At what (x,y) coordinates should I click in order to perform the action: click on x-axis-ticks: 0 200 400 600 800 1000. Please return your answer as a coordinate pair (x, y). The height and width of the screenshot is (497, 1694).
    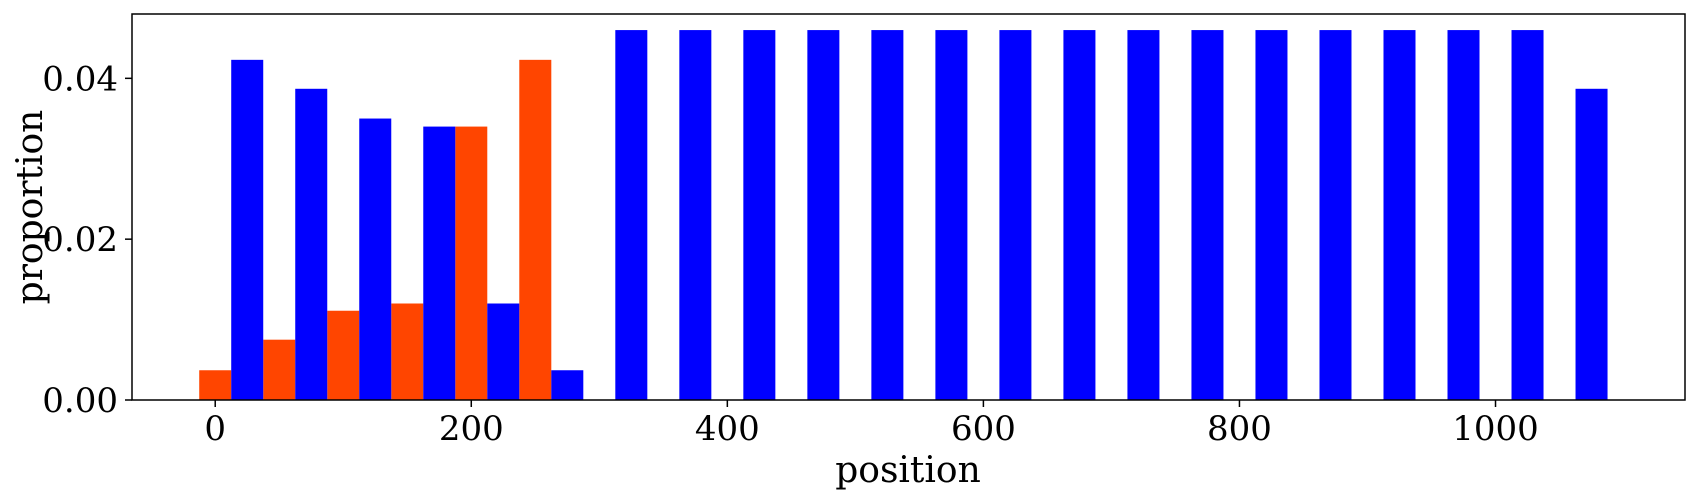
    Looking at the image, I should click on (871, 424).